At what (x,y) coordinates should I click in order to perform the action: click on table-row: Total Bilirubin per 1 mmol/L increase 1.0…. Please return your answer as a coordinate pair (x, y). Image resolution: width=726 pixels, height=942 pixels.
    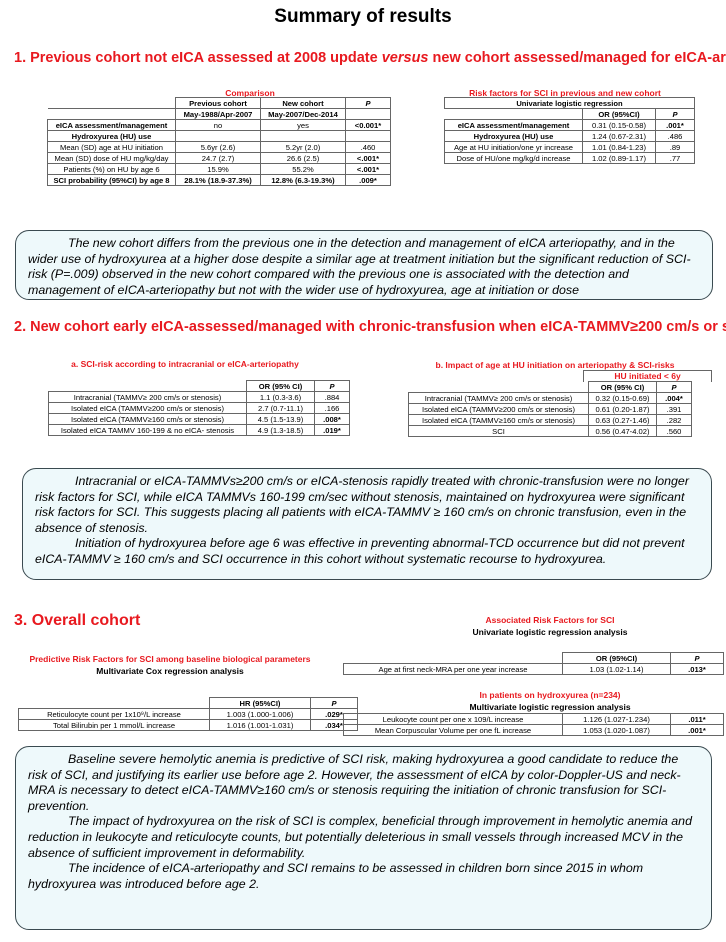
    Looking at the image, I should click on (188, 725).